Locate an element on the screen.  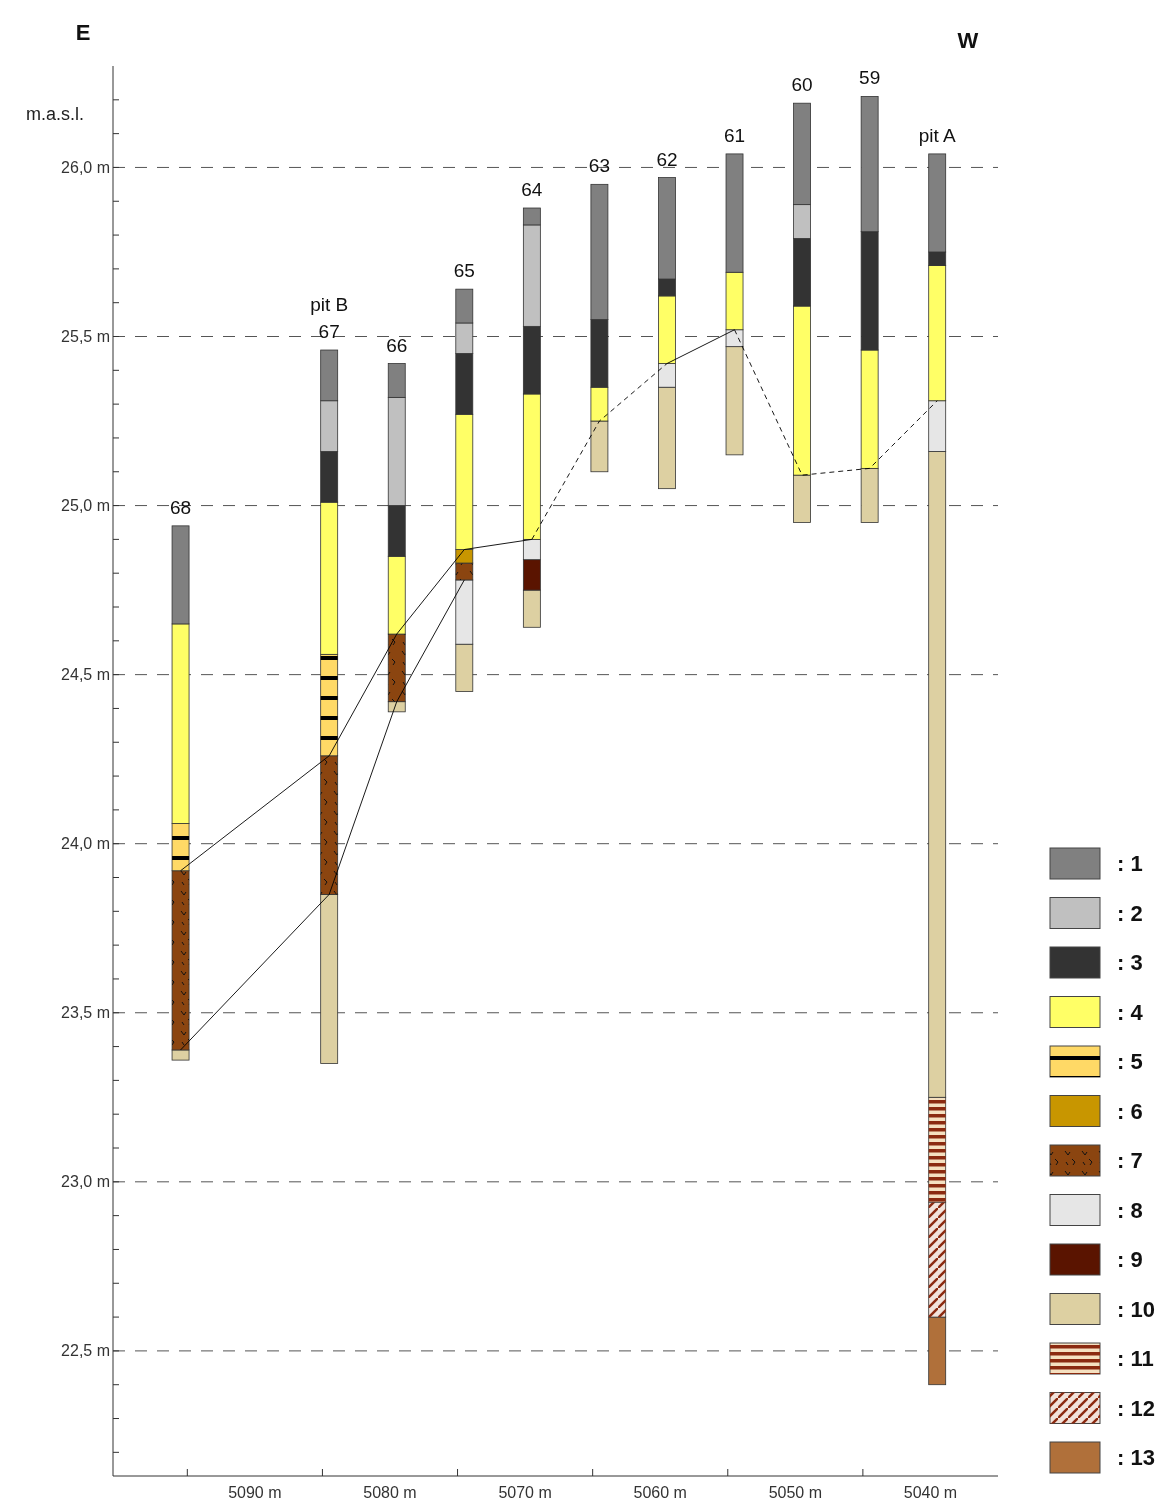
annotation: 62 is located at coordinates (667, 159).